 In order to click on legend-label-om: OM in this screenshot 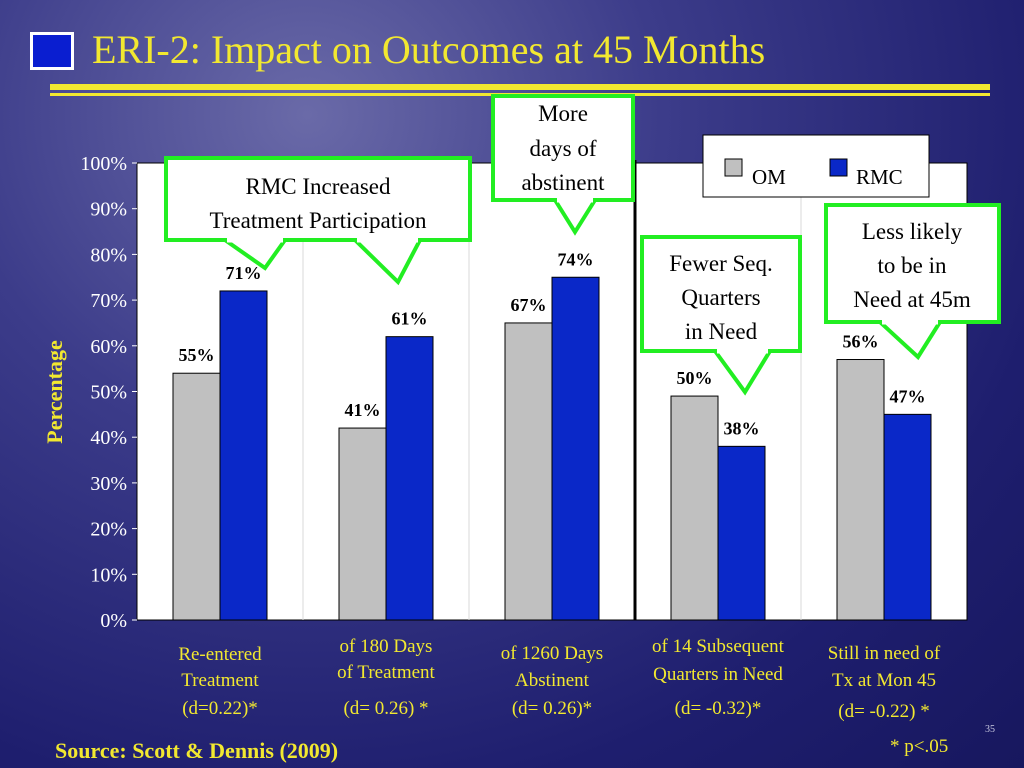, I will do `click(769, 177)`.